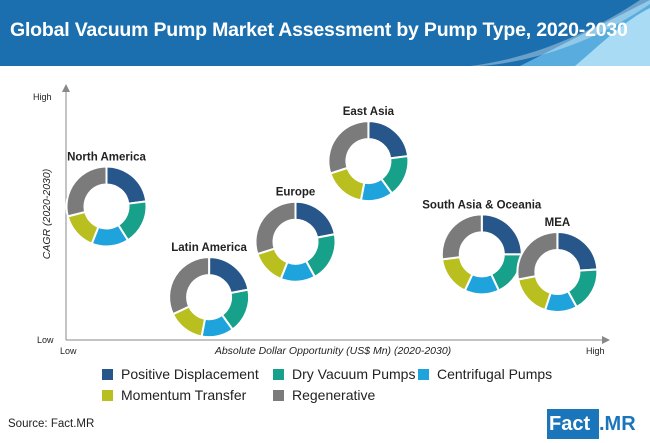 The image size is (650, 443). Describe the element at coordinates (209, 248) in the screenshot. I see `region-label-latin-america: Latin America` at that location.